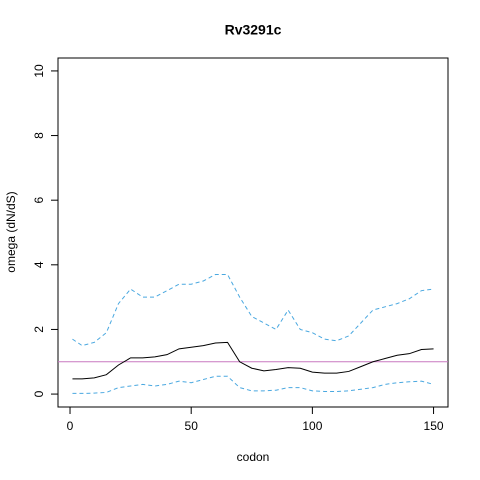 This screenshot has height=480, width=480. I want to click on y-tick-label: 10, so click(39, 71).